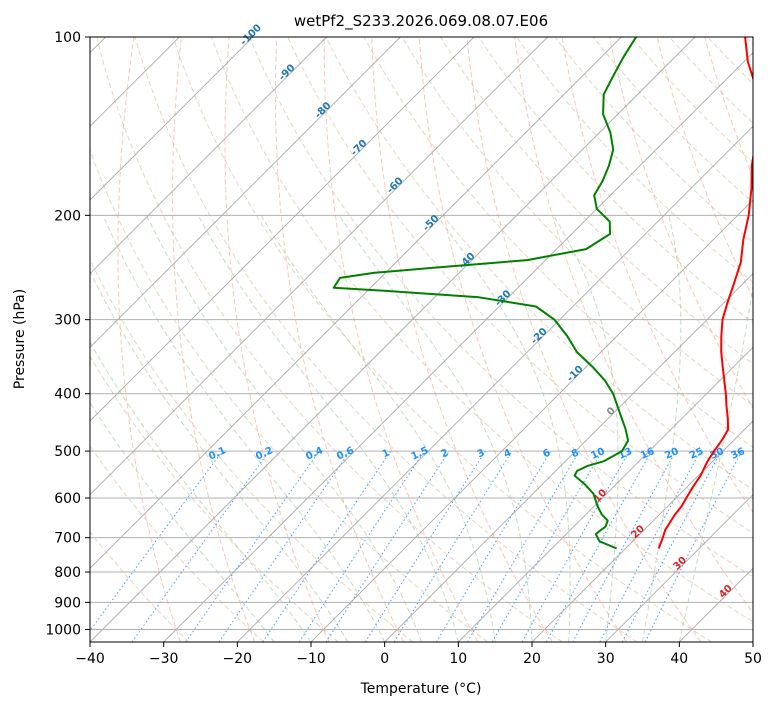 Image resolution: width=775 pixels, height=708 pixels. Describe the element at coordinates (238, 659) in the screenshot. I see `x-tick-label: −20` at that location.